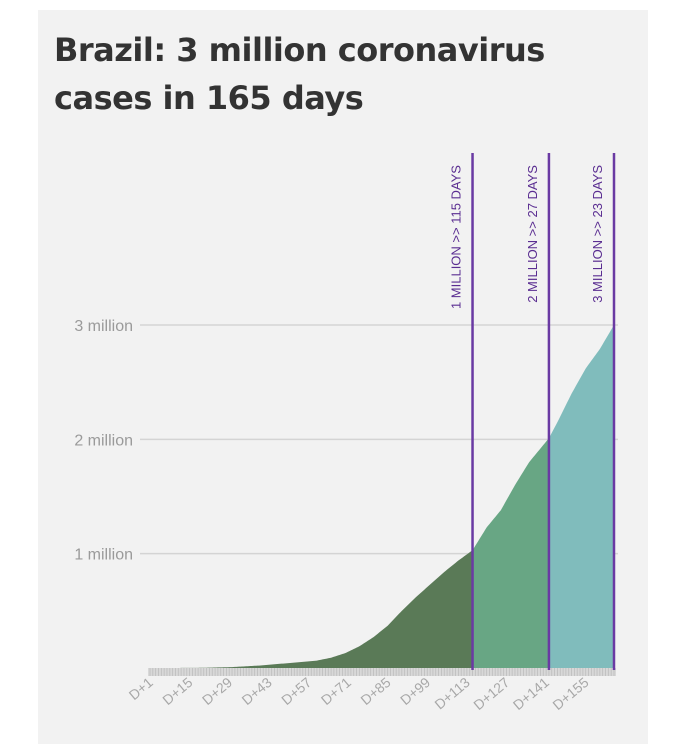 The width and height of the screenshot is (688, 744). Describe the element at coordinates (257, 691) in the screenshot. I see `x-tick-label: D+43` at that location.